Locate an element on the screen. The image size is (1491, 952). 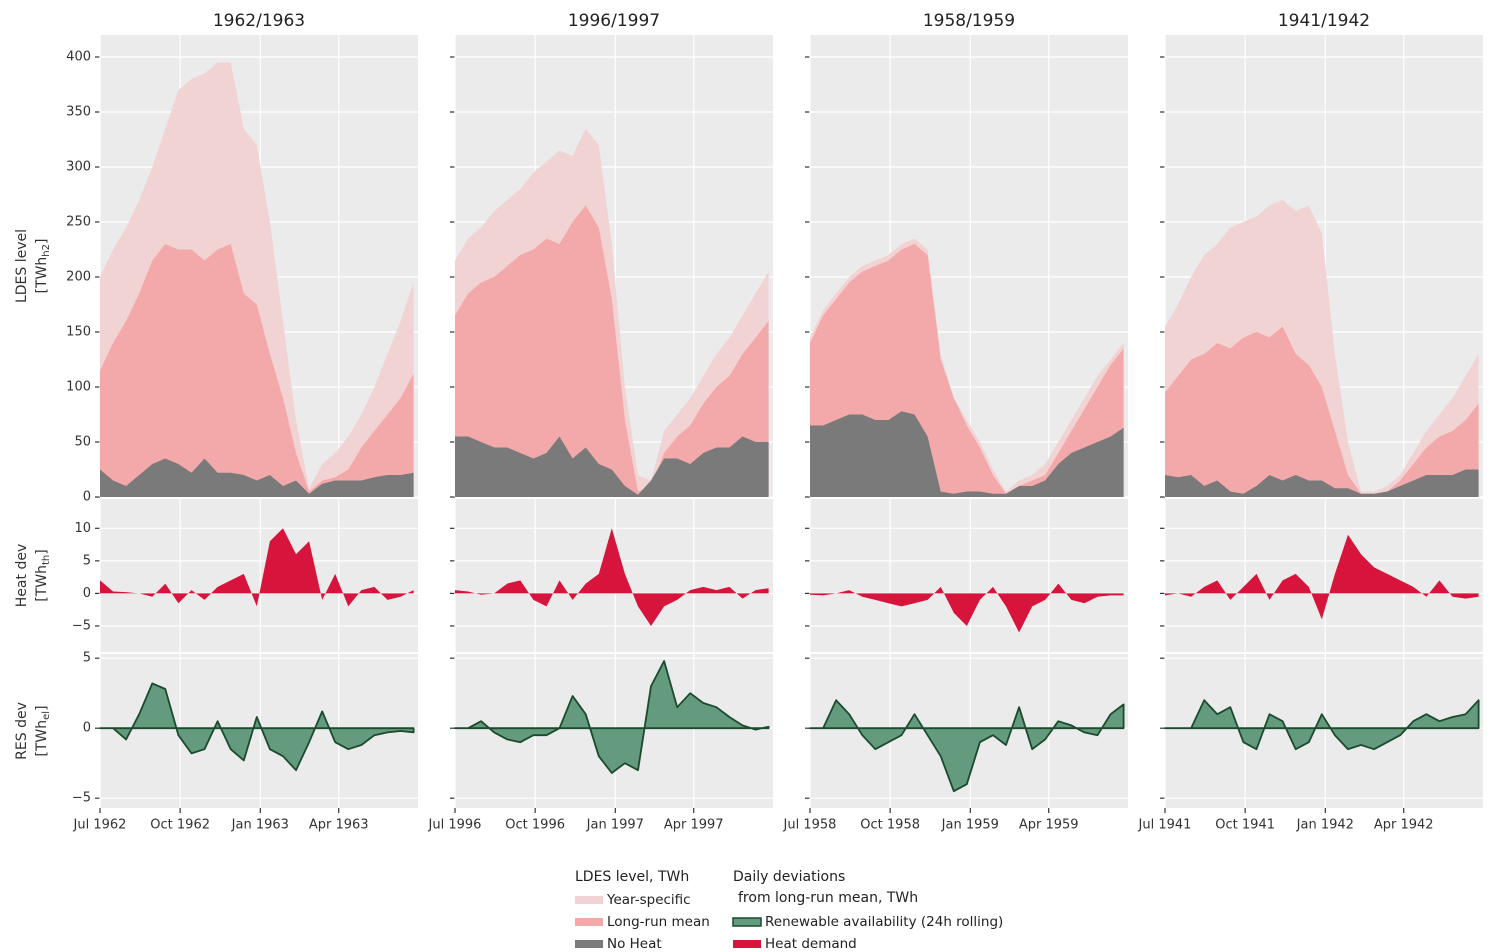
y-axis-unit: [TWhth] is located at coordinates (43, 575).